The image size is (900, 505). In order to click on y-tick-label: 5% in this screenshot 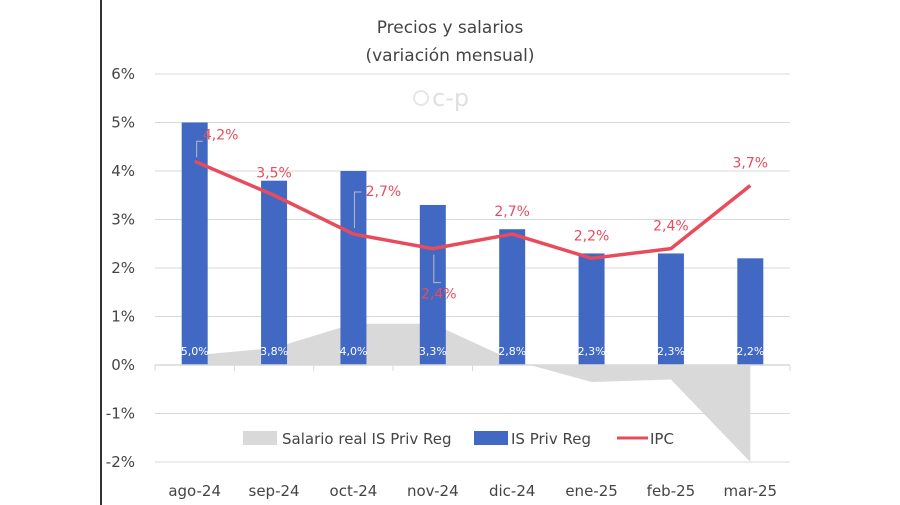, I will do `click(123, 123)`.